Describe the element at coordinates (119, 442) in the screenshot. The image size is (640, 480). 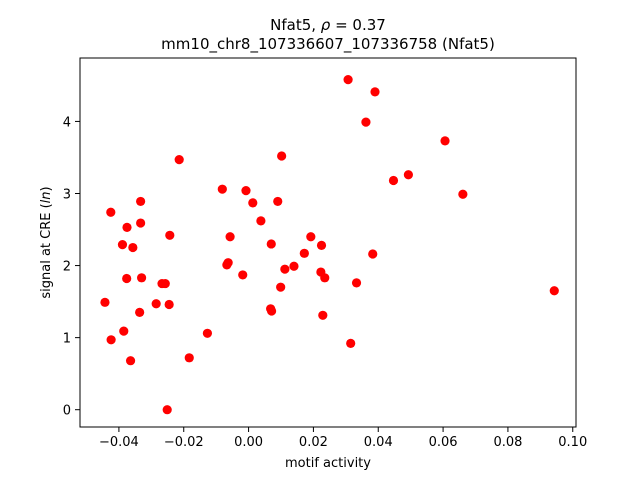
I see `x-tick-label: −0.04` at that location.